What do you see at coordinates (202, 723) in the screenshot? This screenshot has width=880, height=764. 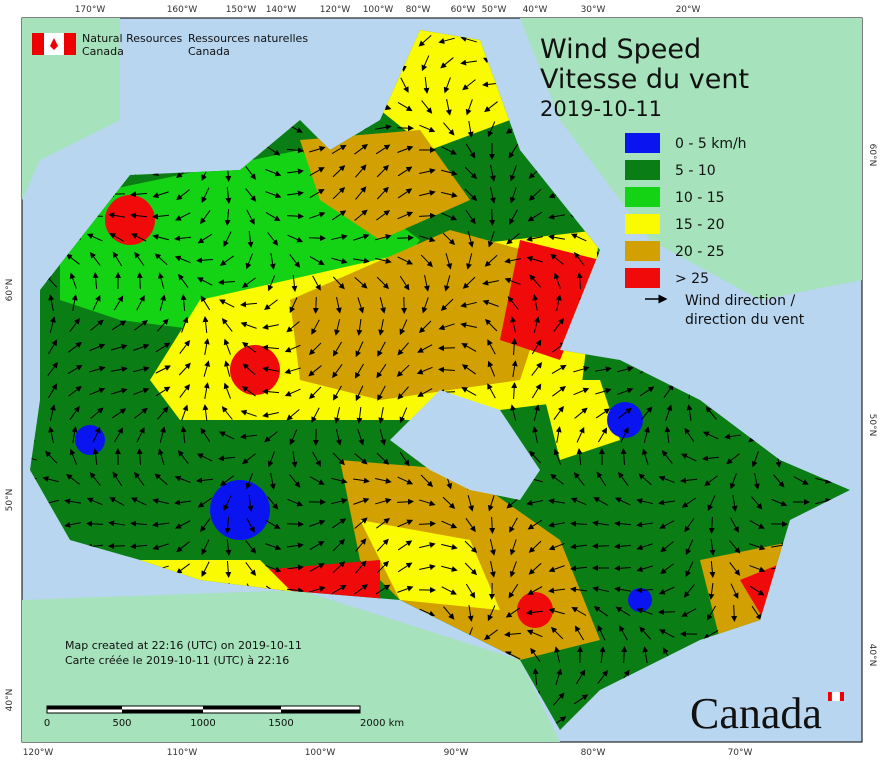 I see `scale-label: 1000` at bounding box center [202, 723].